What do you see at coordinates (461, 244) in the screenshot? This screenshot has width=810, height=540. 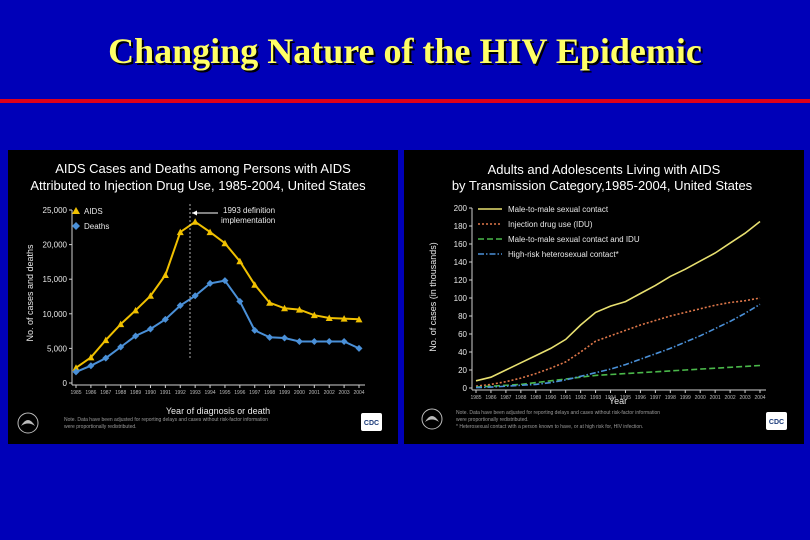 I see `y-tick-label: 160` at bounding box center [461, 244].